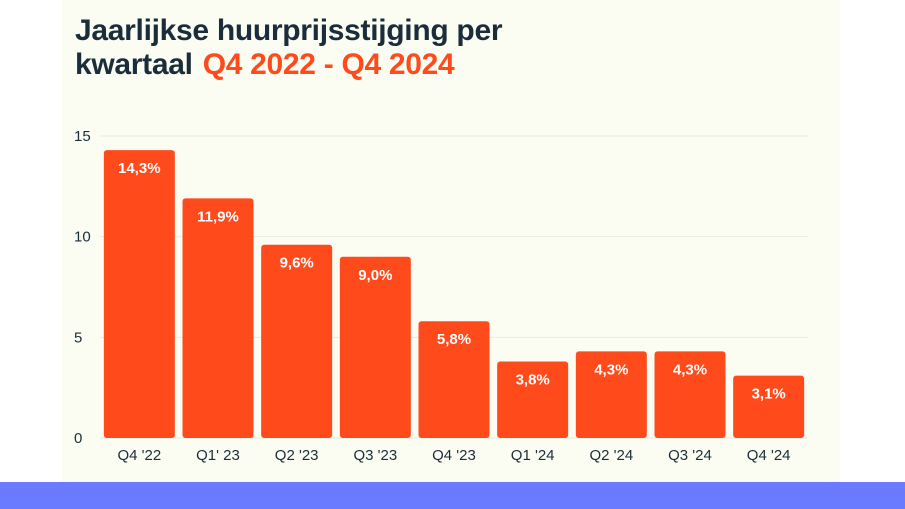 Image resolution: width=905 pixels, height=509 pixels. Describe the element at coordinates (82, 237) in the screenshot. I see `y-tick-label: 10` at that location.